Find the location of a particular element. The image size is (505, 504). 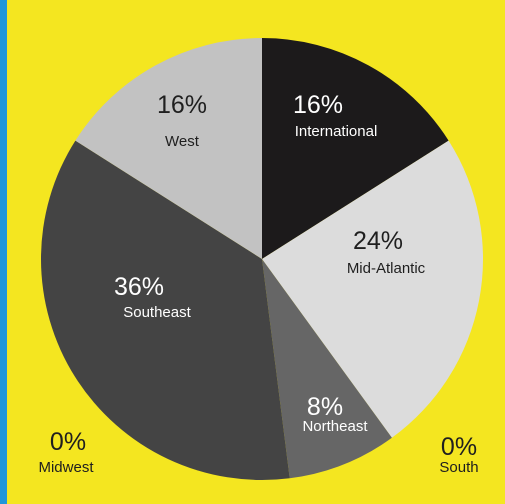

data-label-mid-atlantic-percent: 24% is located at coordinates (378, 241).